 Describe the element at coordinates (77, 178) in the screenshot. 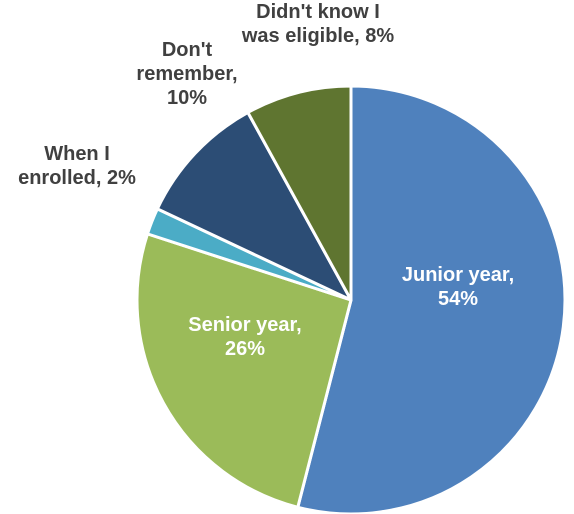

I see `slice-label-line: enrolled, 2%` at that location.